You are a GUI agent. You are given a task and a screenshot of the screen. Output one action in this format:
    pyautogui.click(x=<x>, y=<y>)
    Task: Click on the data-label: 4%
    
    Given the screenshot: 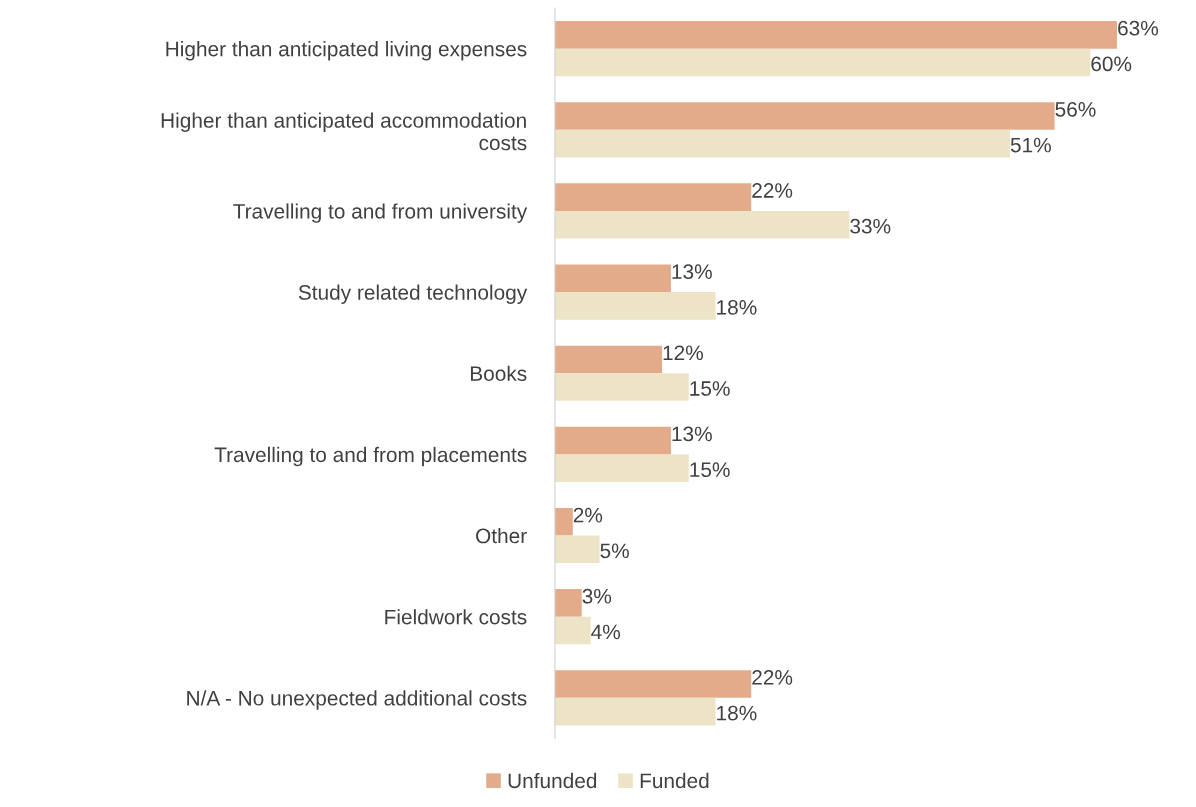 What is the action you would take?
    pyautogui.click(x=605, y=632)
    